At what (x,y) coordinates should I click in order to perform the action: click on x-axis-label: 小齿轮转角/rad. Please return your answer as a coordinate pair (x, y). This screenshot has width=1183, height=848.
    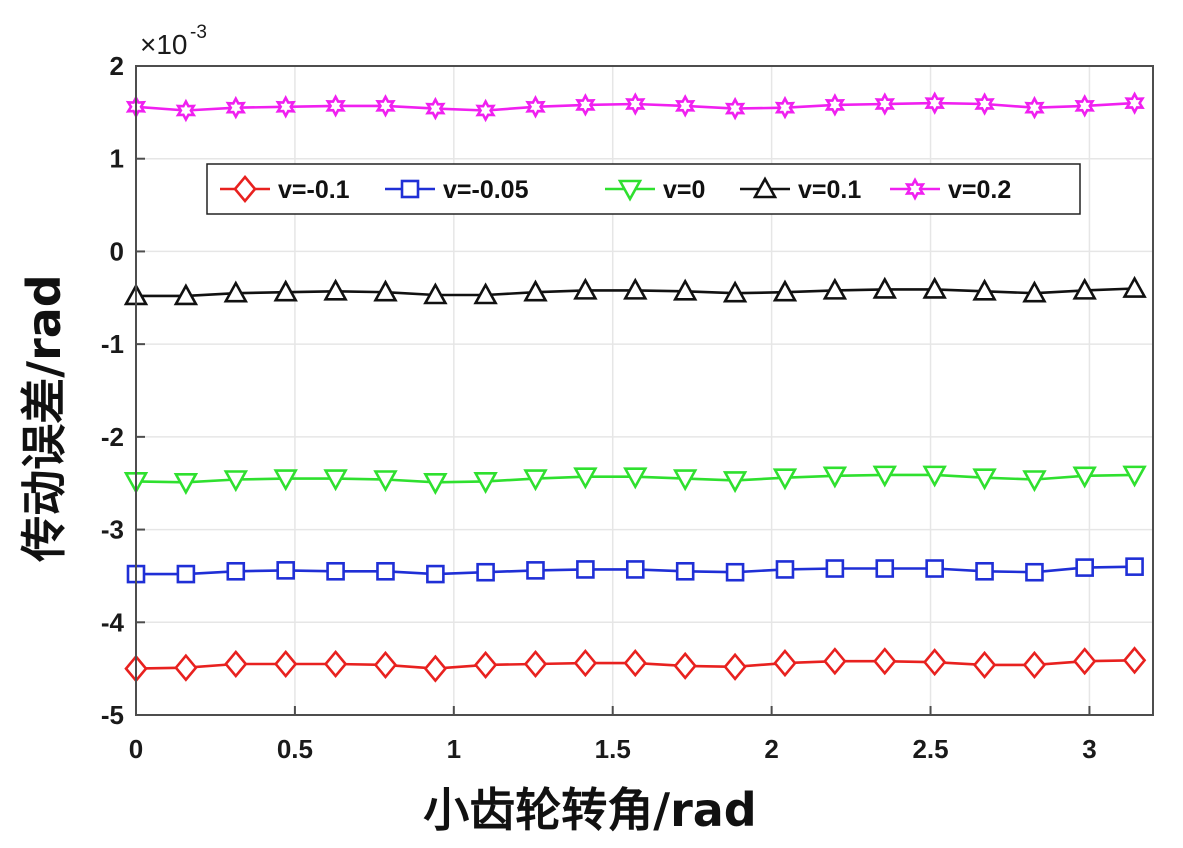
    Looking at the image, I should click on (589, 810).